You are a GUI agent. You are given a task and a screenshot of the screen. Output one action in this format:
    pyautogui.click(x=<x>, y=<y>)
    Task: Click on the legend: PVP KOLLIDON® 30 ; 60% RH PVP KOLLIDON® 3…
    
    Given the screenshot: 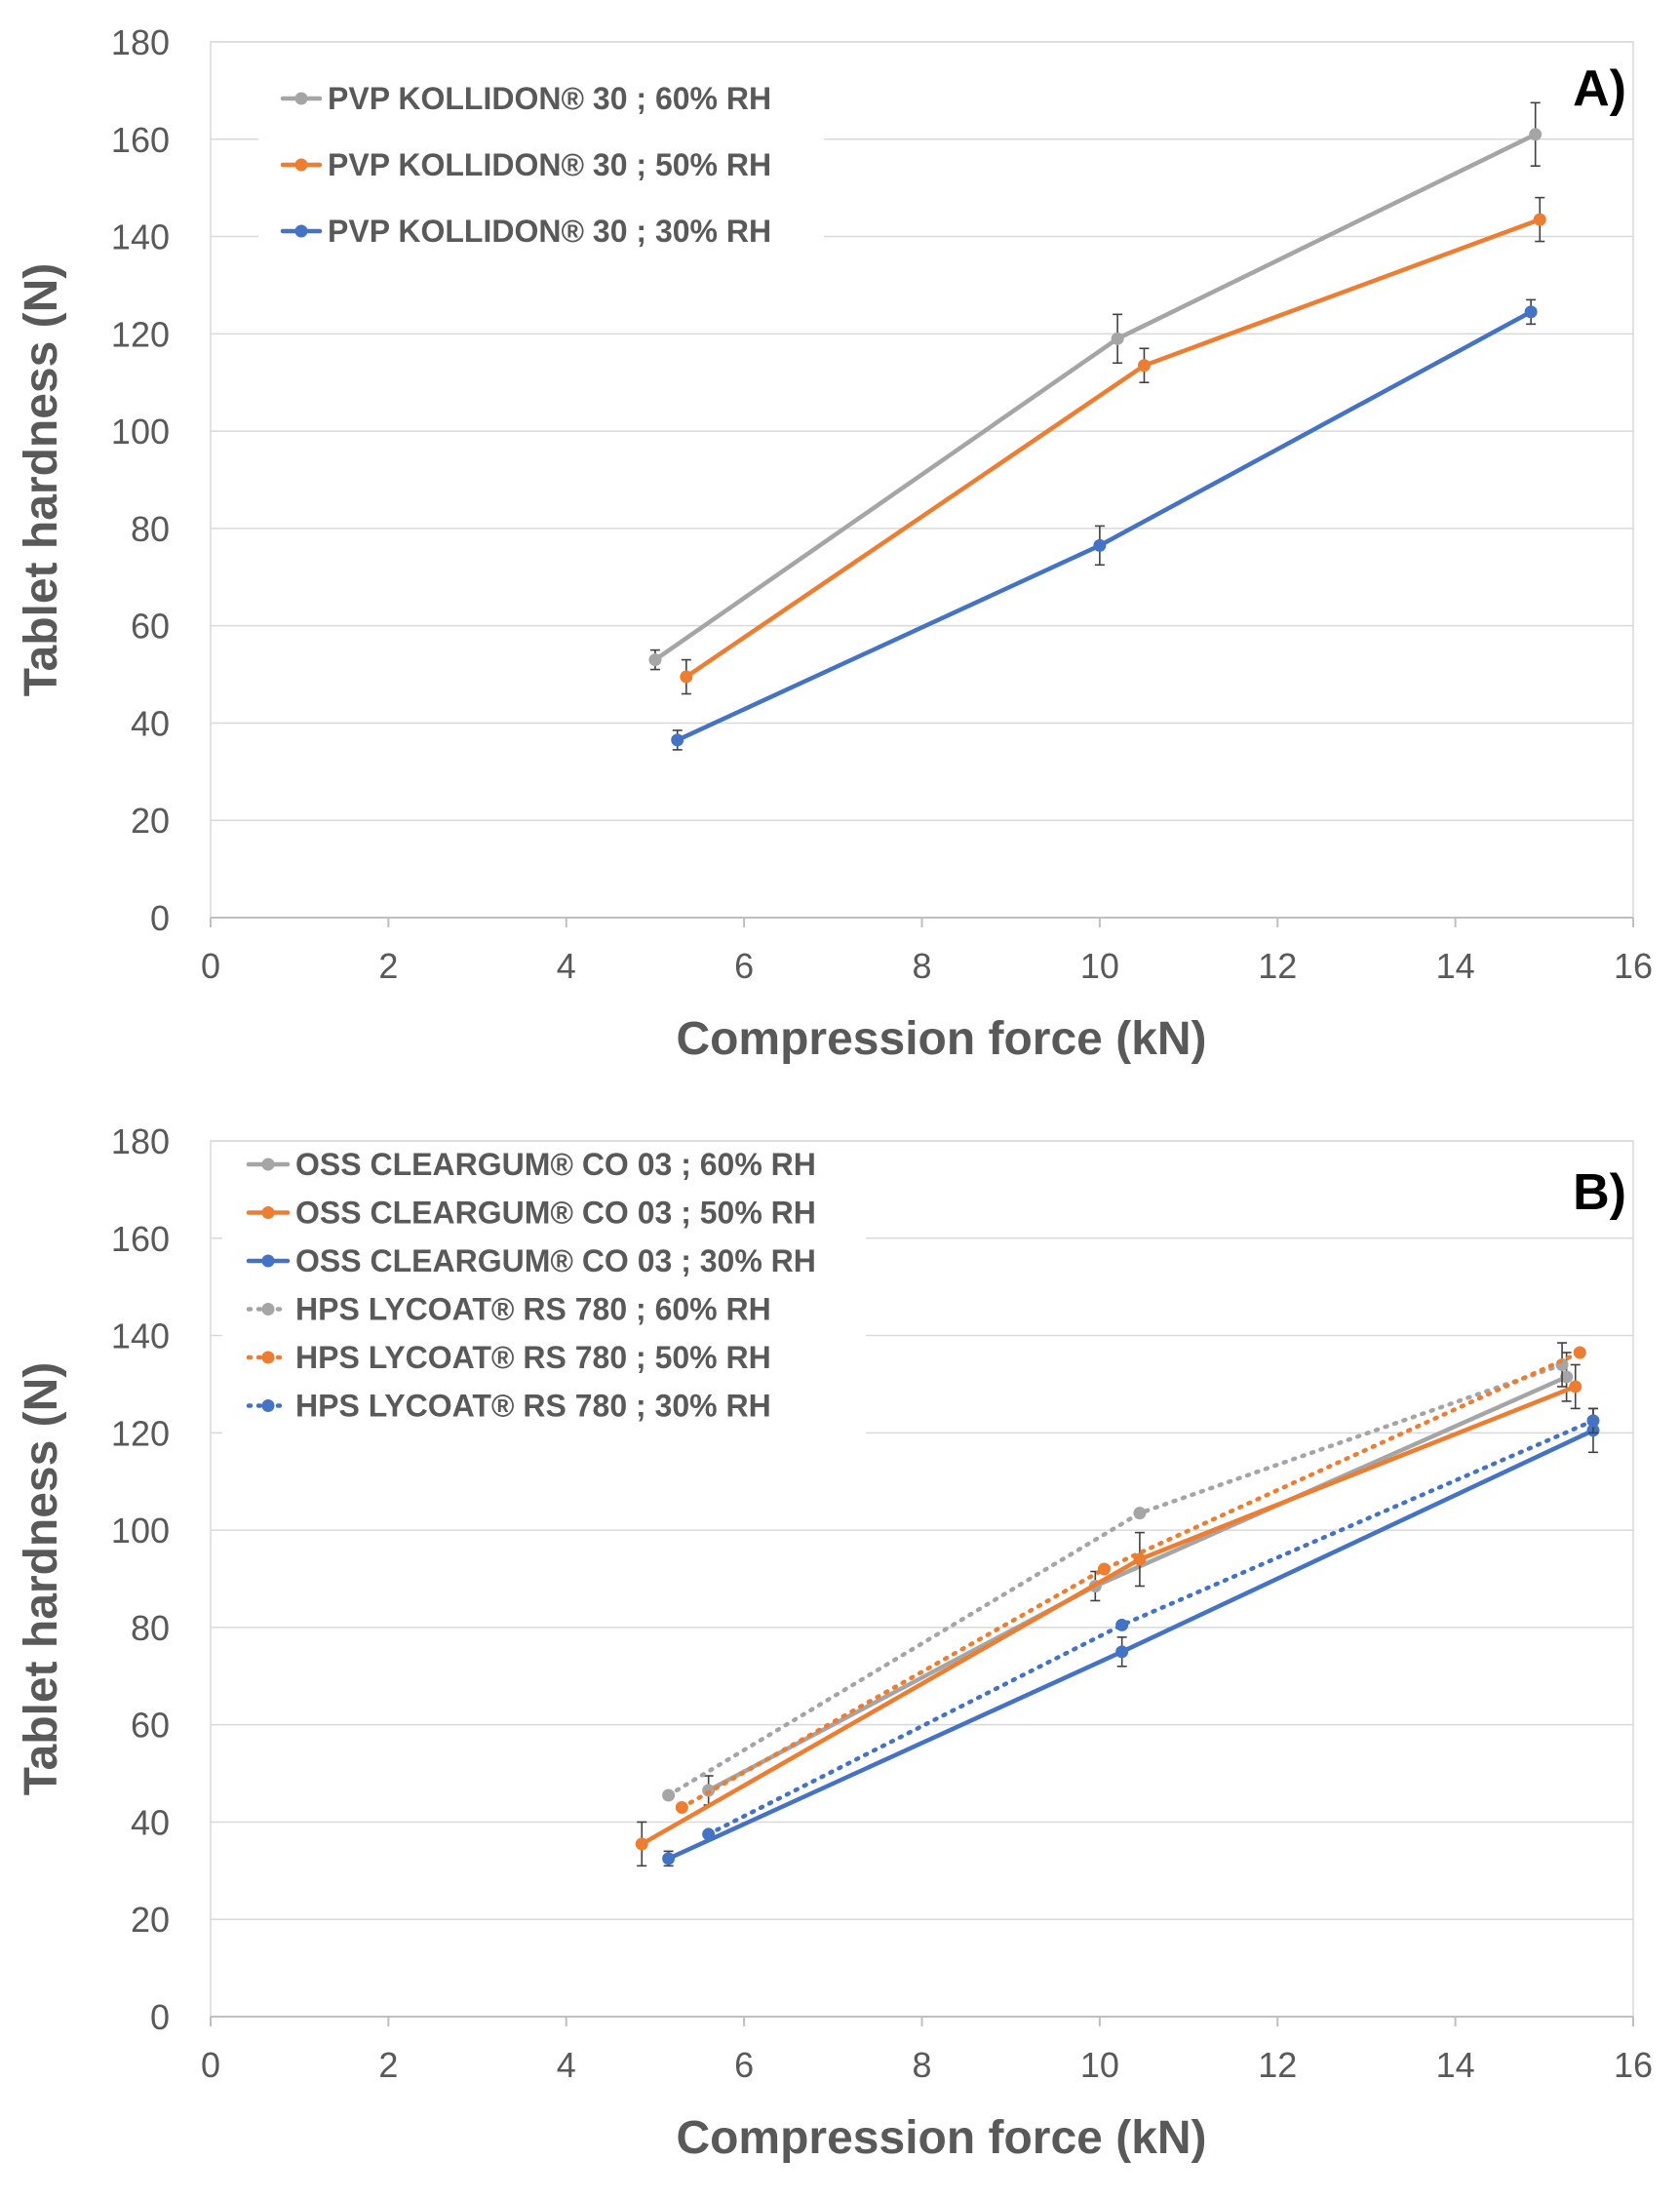 What is the action you would take?
    pyautogui.click(x=541, y=176)
    